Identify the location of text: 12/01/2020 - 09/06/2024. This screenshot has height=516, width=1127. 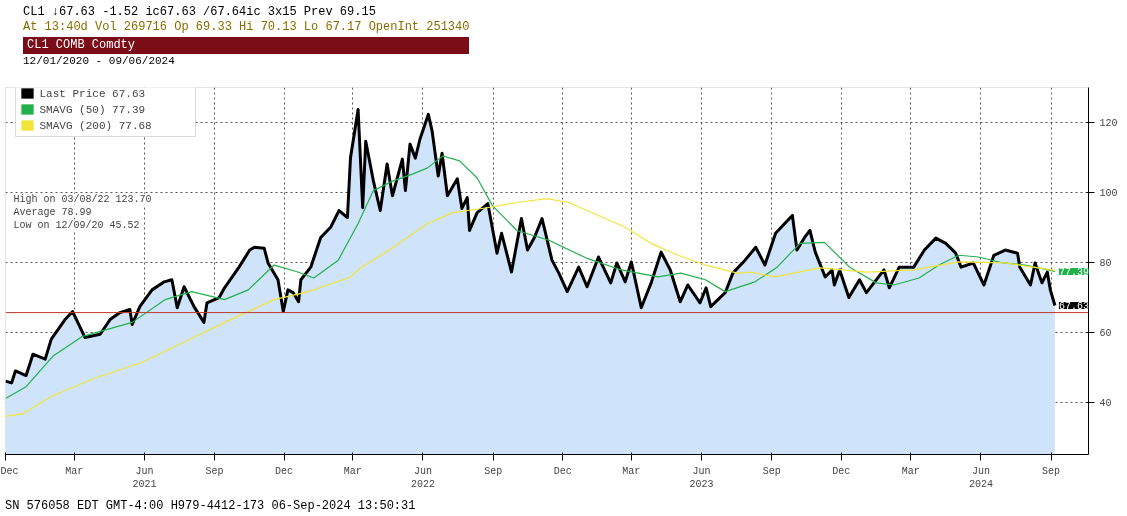
(99, 61).